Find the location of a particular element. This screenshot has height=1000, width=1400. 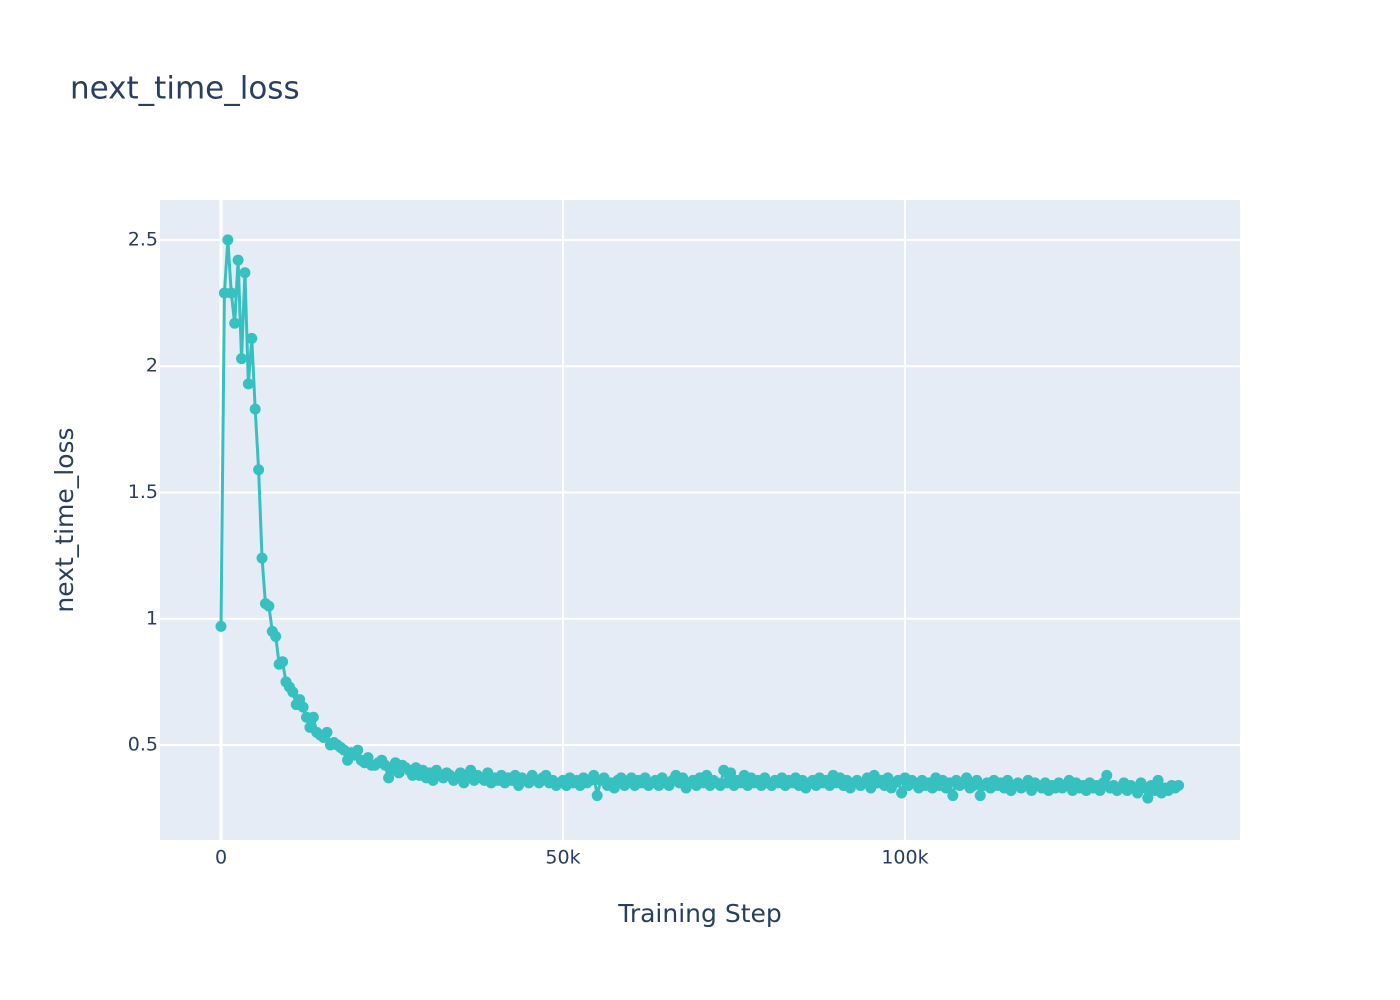

y-tick-label: 0.5 is located at coordinates (143, 745).